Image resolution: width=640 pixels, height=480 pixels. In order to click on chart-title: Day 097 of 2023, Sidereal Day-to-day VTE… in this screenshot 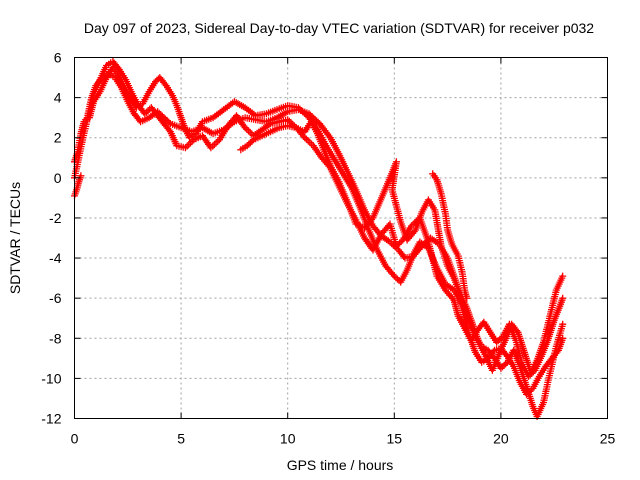, I will do `click(339, 28)`.